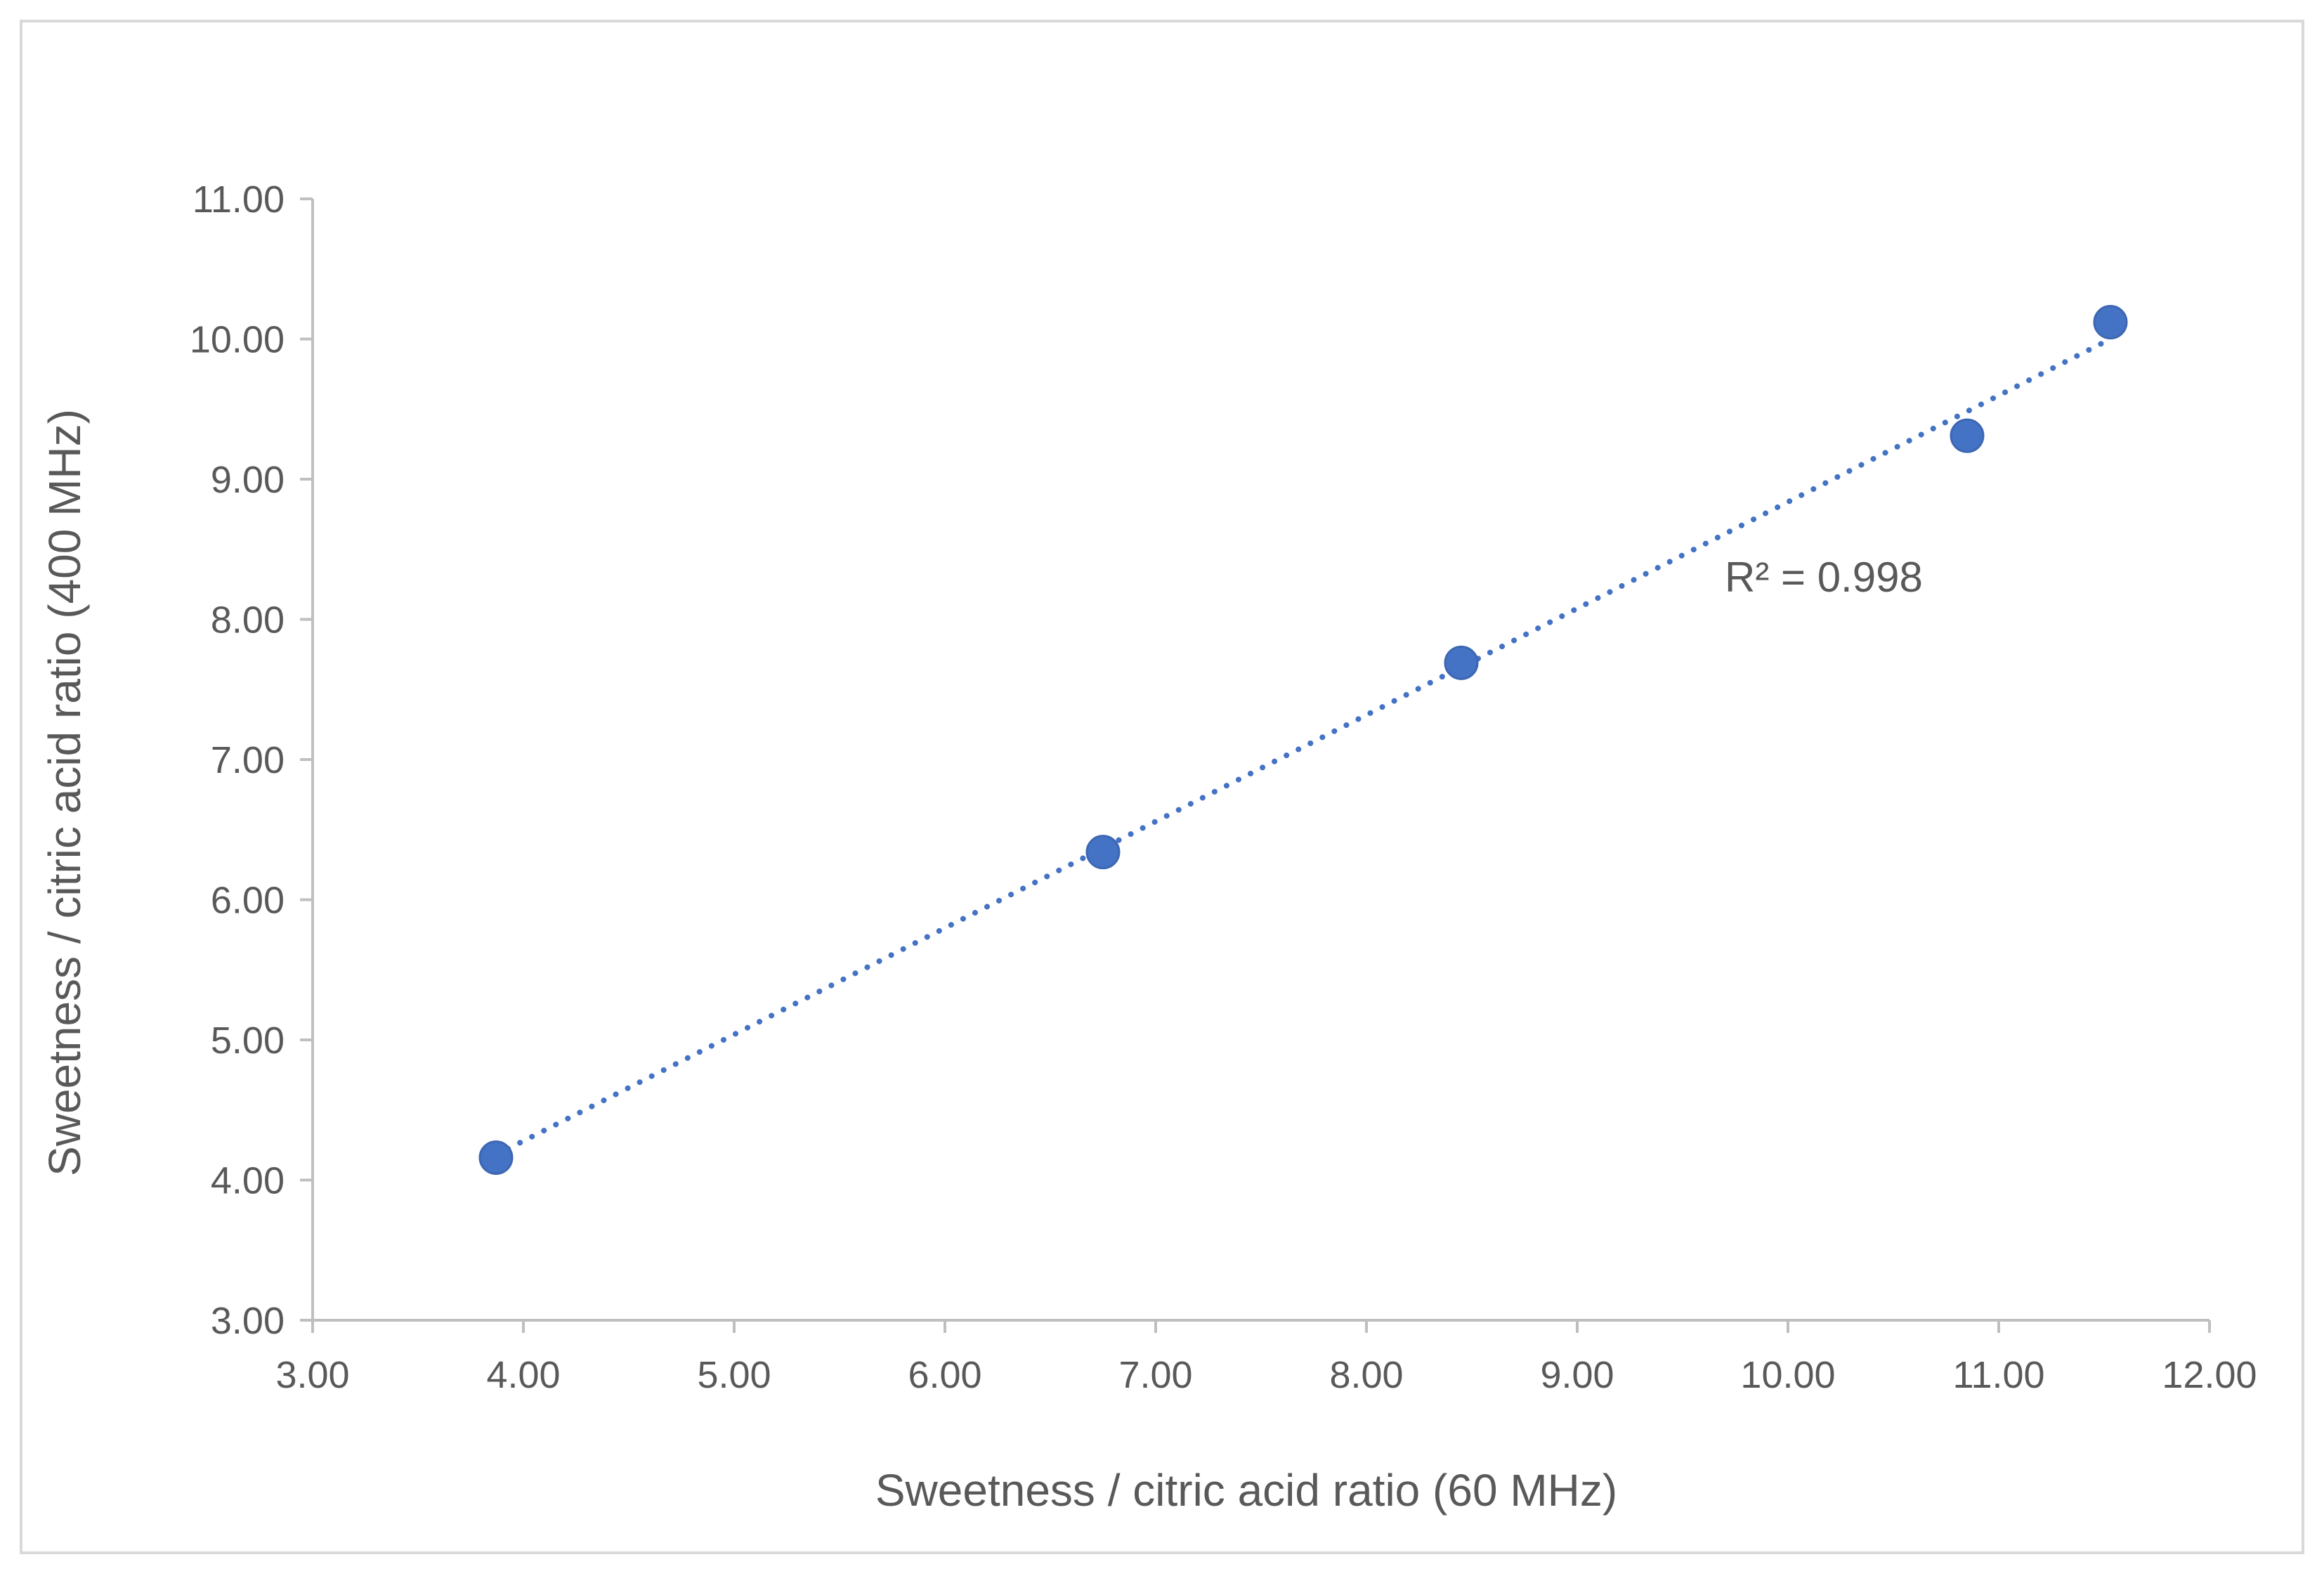 This screenshot has height=1576, width=2324. What do you see at coordinates (1998, 1375) in the screenshot?
I see `x-tick-label: 11.00` at bounding box center [1998, 1375].